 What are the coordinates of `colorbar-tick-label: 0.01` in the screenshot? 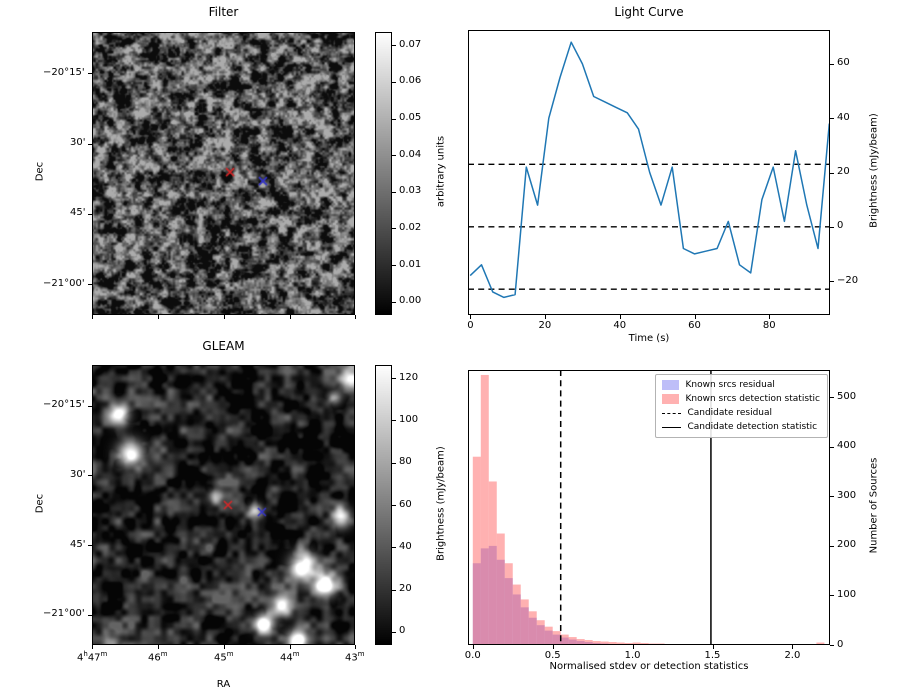 It's located at (410, 264).